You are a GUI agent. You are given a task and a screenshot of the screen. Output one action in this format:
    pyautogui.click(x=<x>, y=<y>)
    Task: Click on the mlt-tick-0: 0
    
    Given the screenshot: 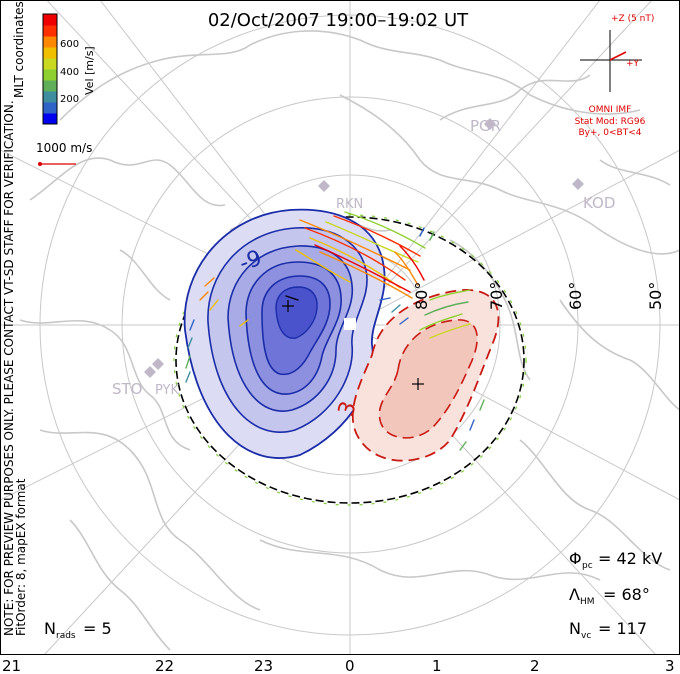 What is the action you would take?
    pyautogui.click(x=350, y=665)
    